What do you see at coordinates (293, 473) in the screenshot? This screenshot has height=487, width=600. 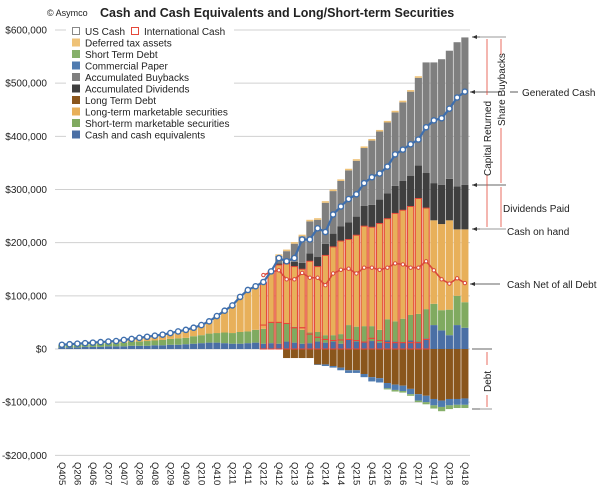 I see `x-tick-label: Q213` at bounding box center [293, 473].